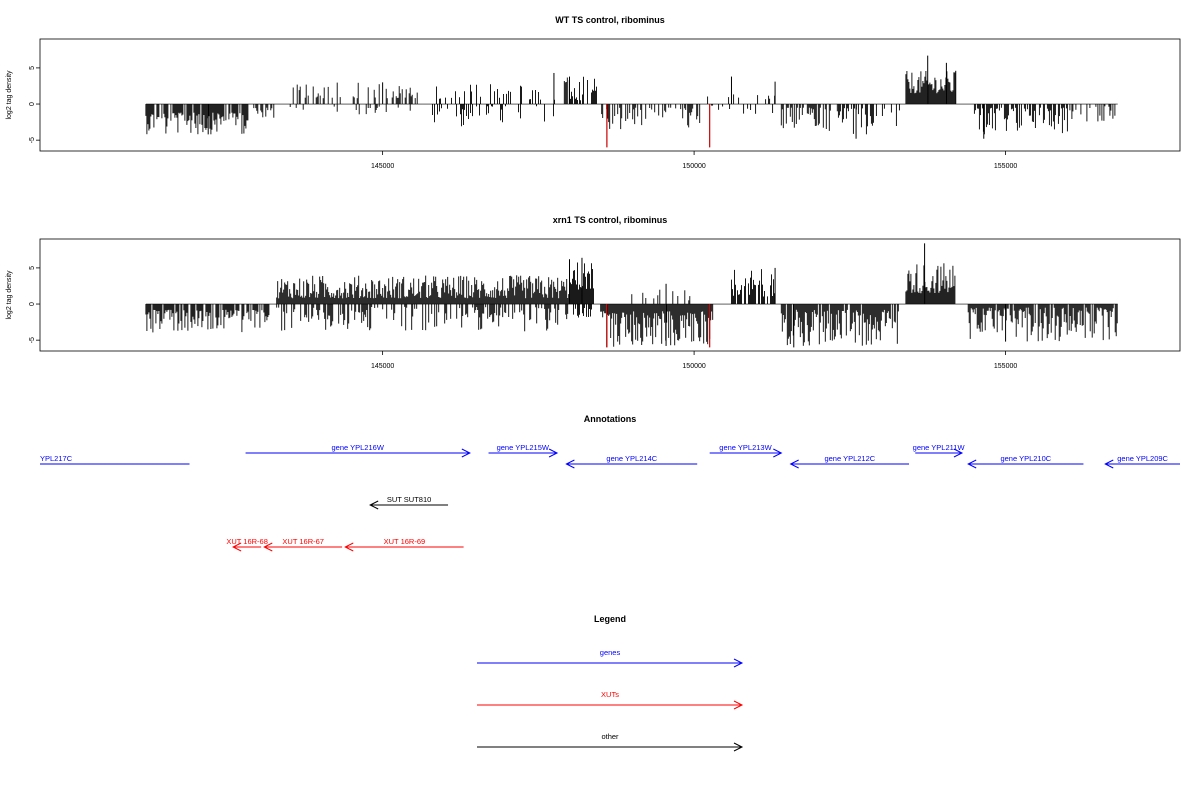 The height and width of the screenshot is (805, 1200). What do you see at coordinates (631, 458) in the screenshot?
I see `annotation-label: gene YPL214C` at bounding box center [631, 458].